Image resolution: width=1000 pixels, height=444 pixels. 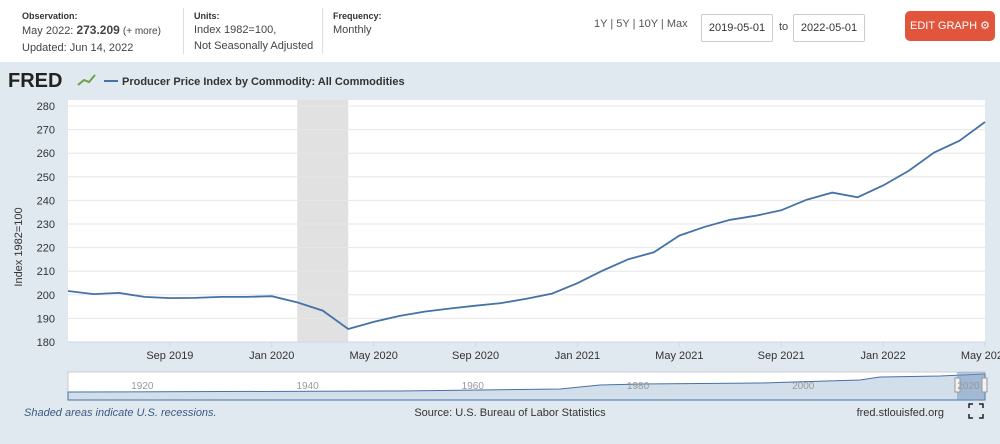 I want to click on navigator-tick-label: 2020, so click(x=968, y=386).